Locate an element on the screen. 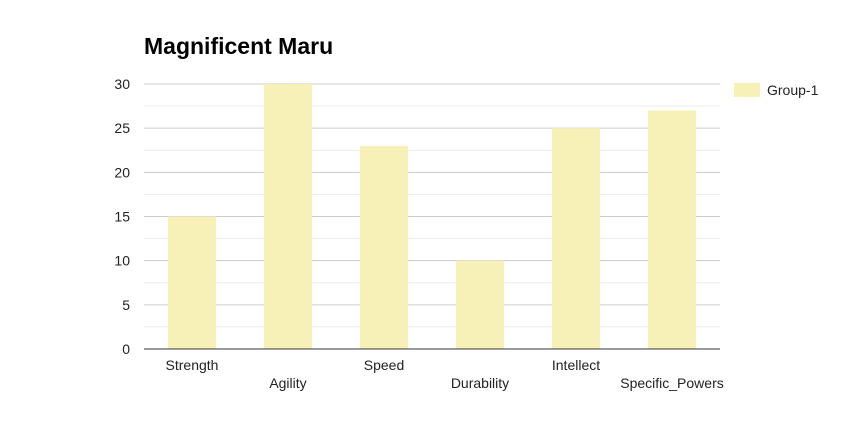  bar-durability is located at coordinates (480, 304).